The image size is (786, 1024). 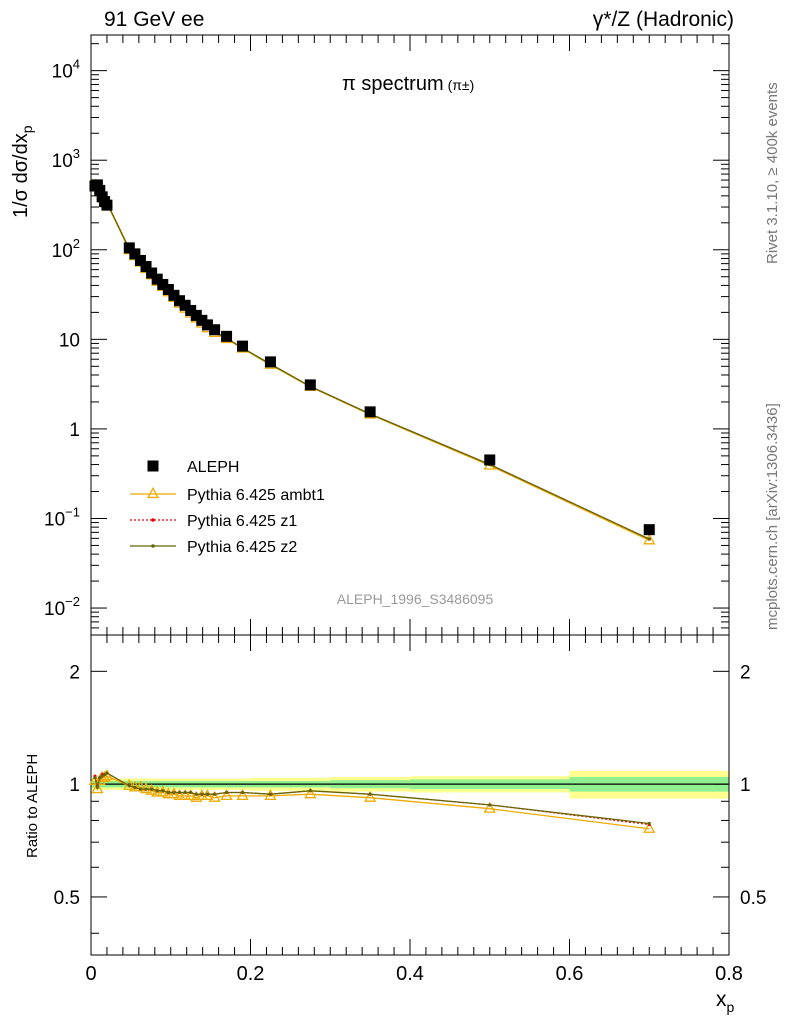 I want to click on ratio-plot-curves, so click(x=372, y=801).